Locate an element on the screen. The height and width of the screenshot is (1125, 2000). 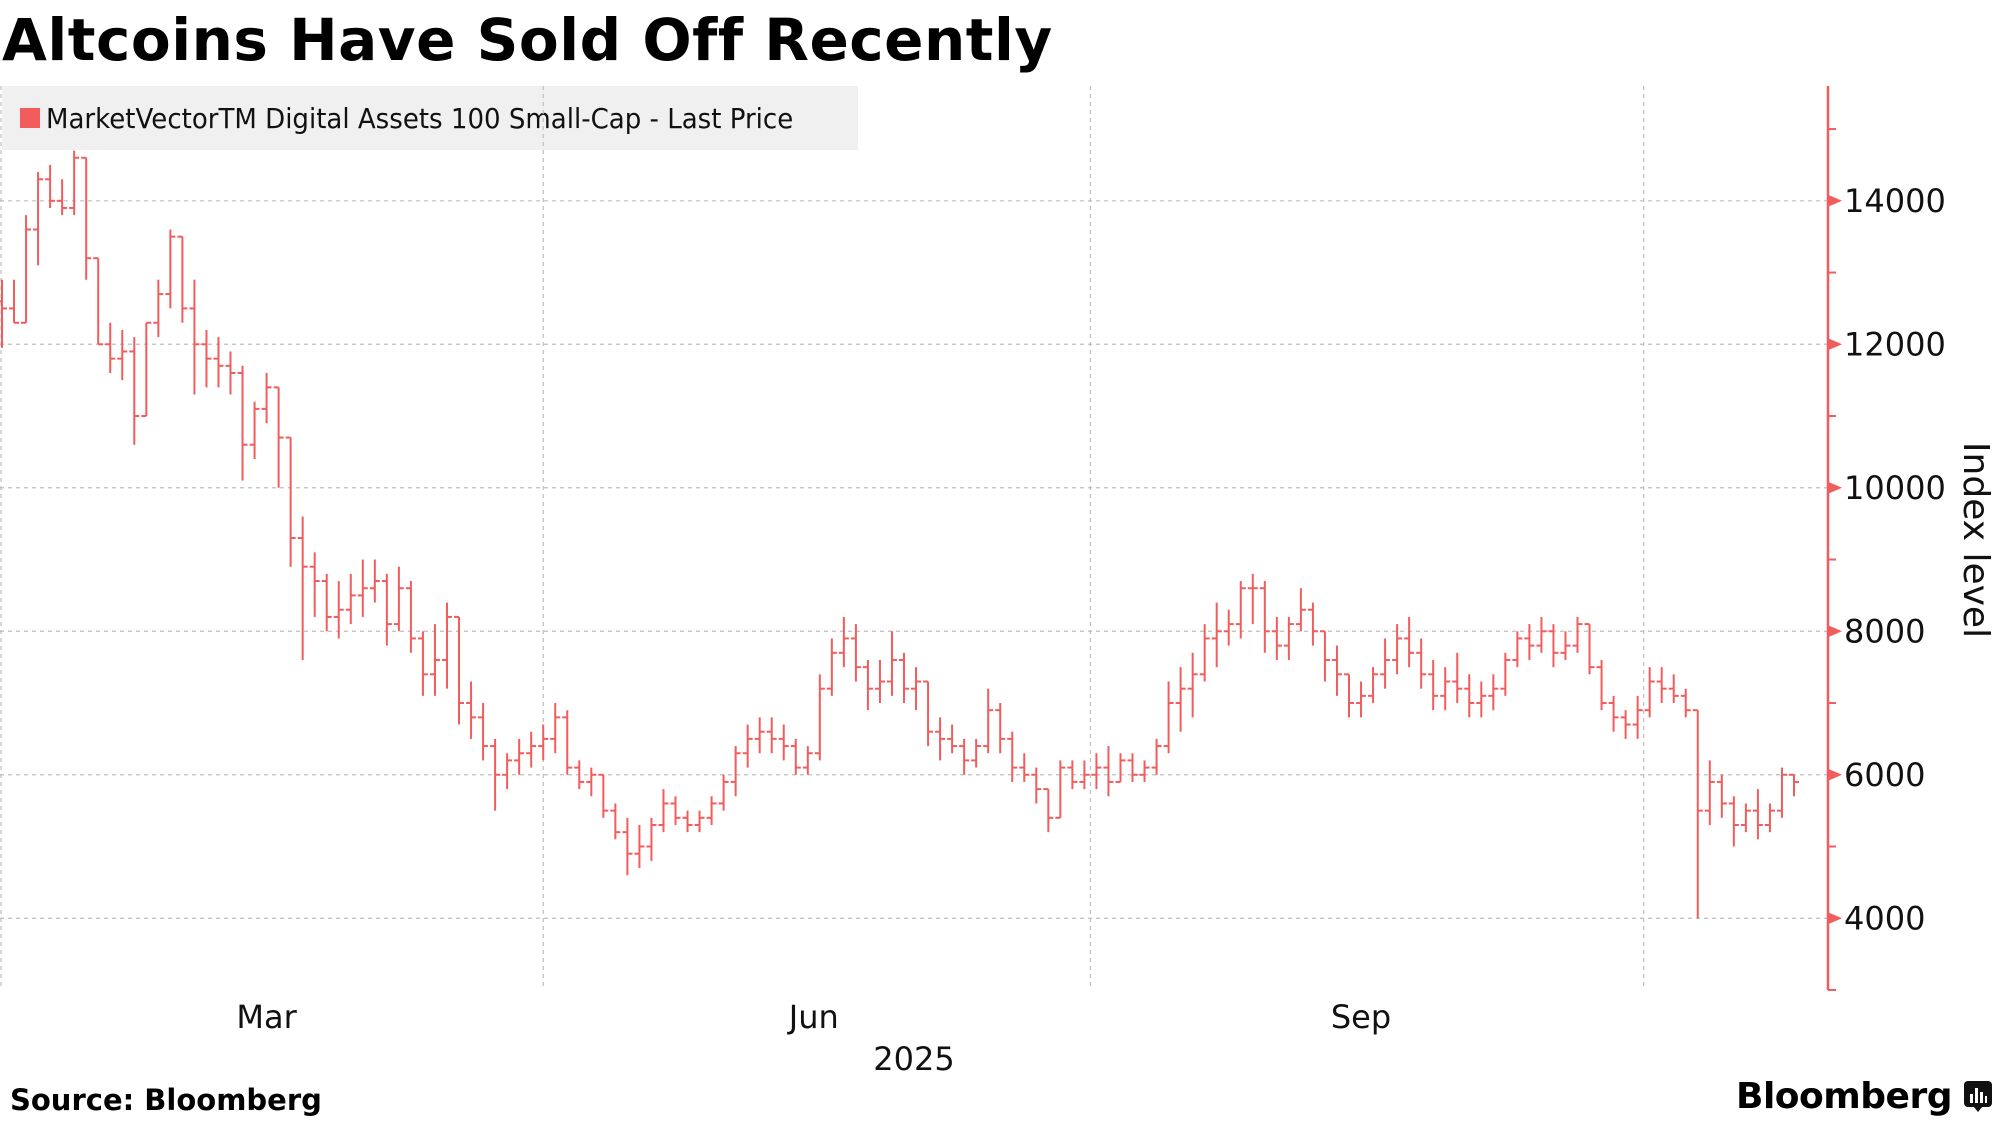
brand-name: Bloomberg is located at coordinates (1844, 1096).